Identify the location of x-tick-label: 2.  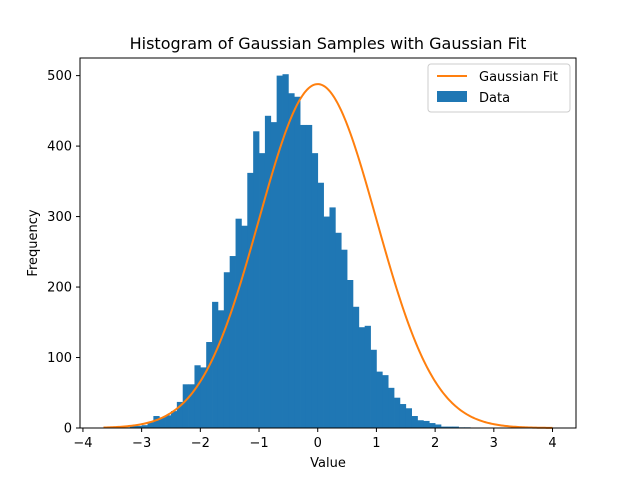
(435, 443).